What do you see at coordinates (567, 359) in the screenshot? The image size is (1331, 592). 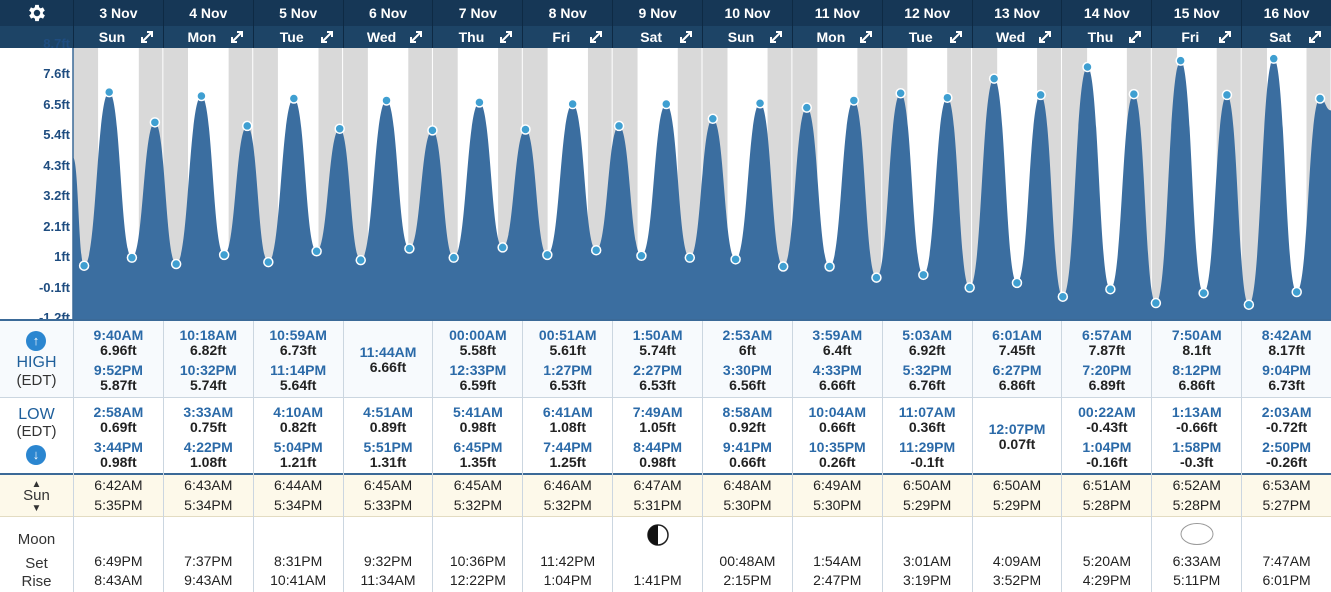 I see `high-tide-cell: 00:51AM 5.61ft 1:27PM 6.53ft` at bounding box center [567, 359].